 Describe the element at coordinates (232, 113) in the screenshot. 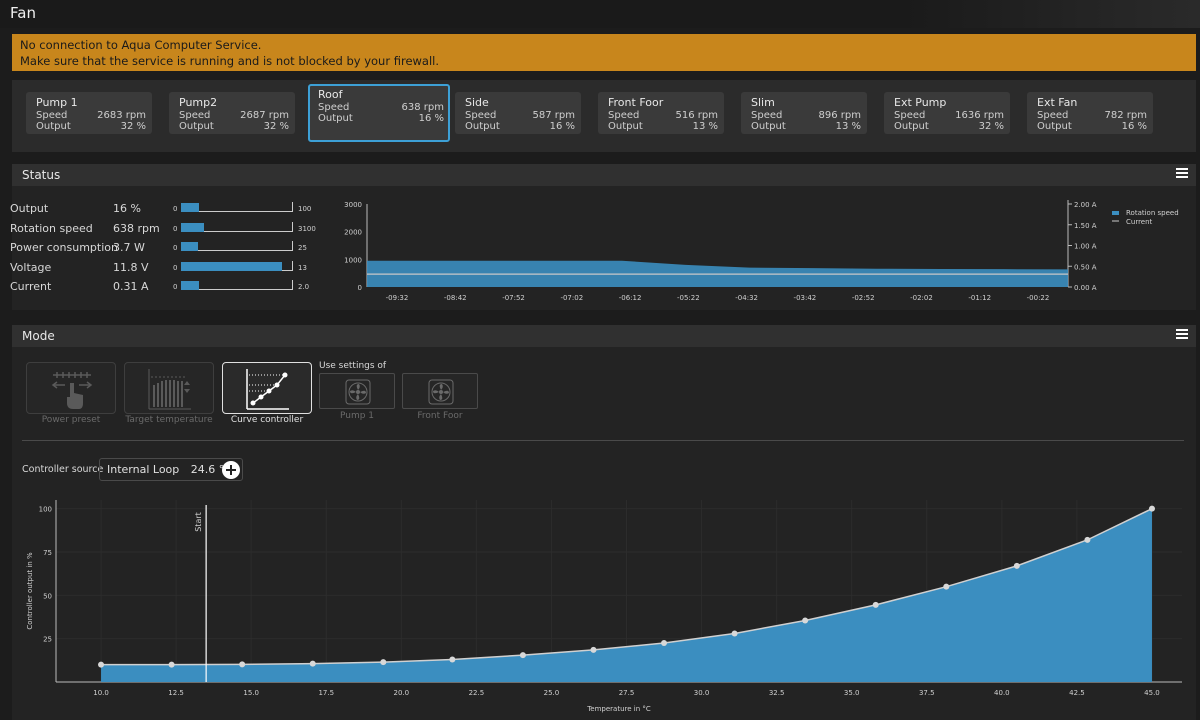

I see `fan-tile: Pump2 Speed 2687 rpm Output 32 %` at that location.